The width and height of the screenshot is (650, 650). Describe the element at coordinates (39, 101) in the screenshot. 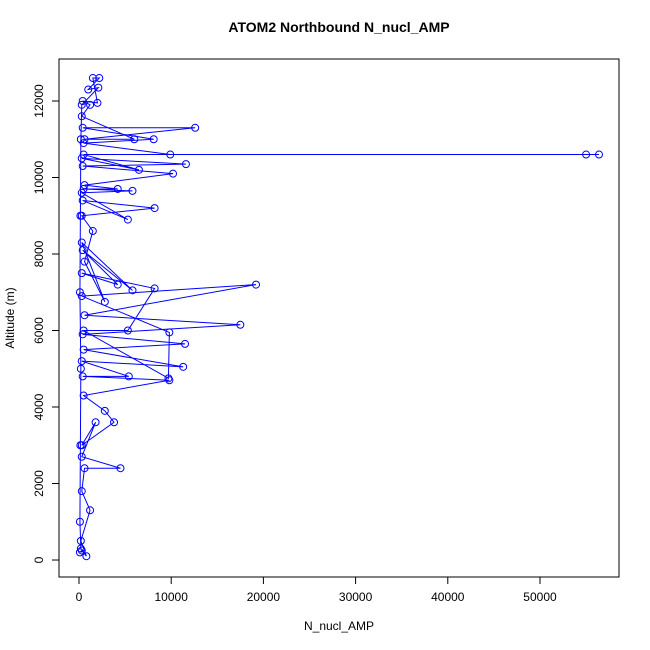

I see `y-tick-label: 12000` at that location.